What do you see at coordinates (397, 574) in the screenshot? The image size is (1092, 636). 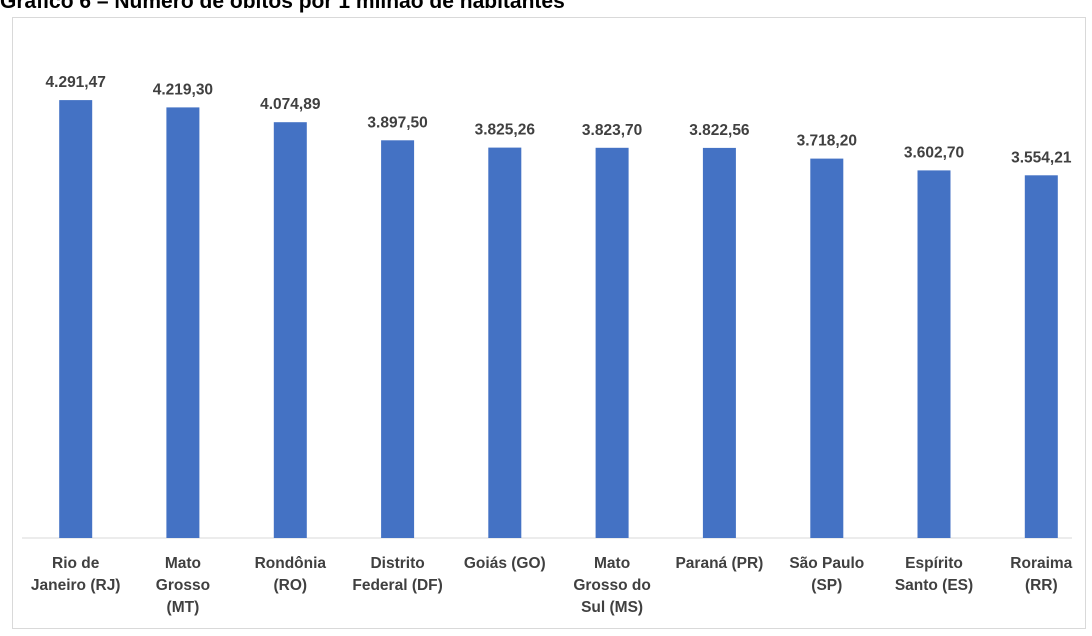 I see `category-label-3: Distrito Federal (DF)` at bounding box center [397, 574].